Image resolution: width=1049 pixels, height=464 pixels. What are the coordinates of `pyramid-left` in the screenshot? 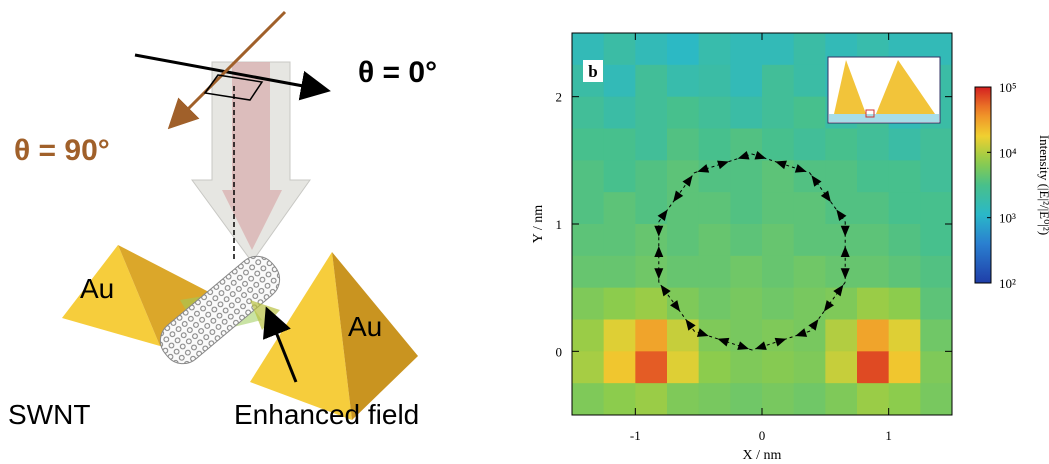 It's located at (111, 295).